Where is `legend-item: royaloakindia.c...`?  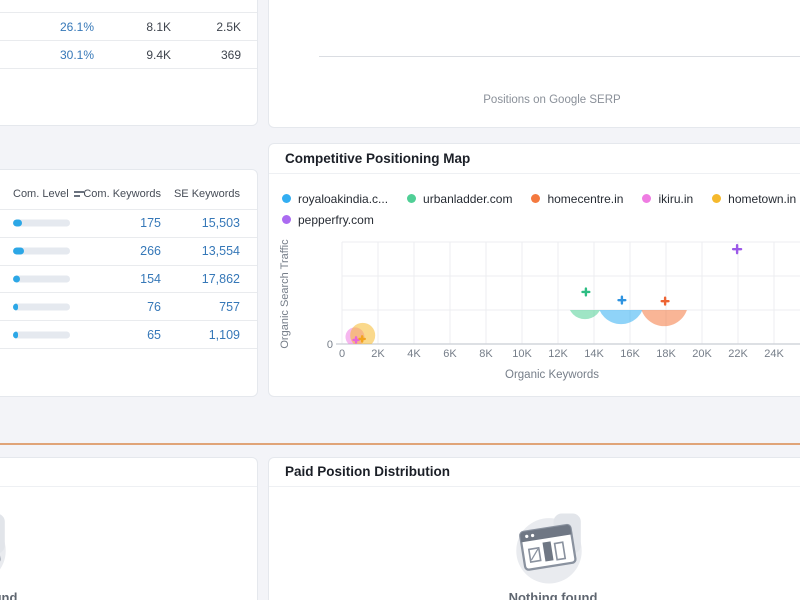 legend-item: royaloakindia.c... is located at coordinates (335, 199).